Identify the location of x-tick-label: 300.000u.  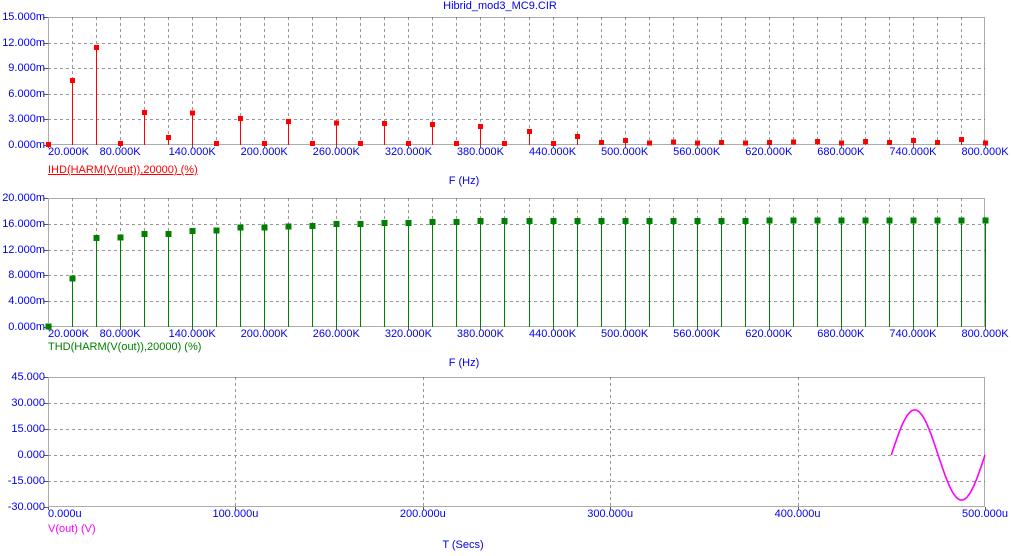
(610, 514).